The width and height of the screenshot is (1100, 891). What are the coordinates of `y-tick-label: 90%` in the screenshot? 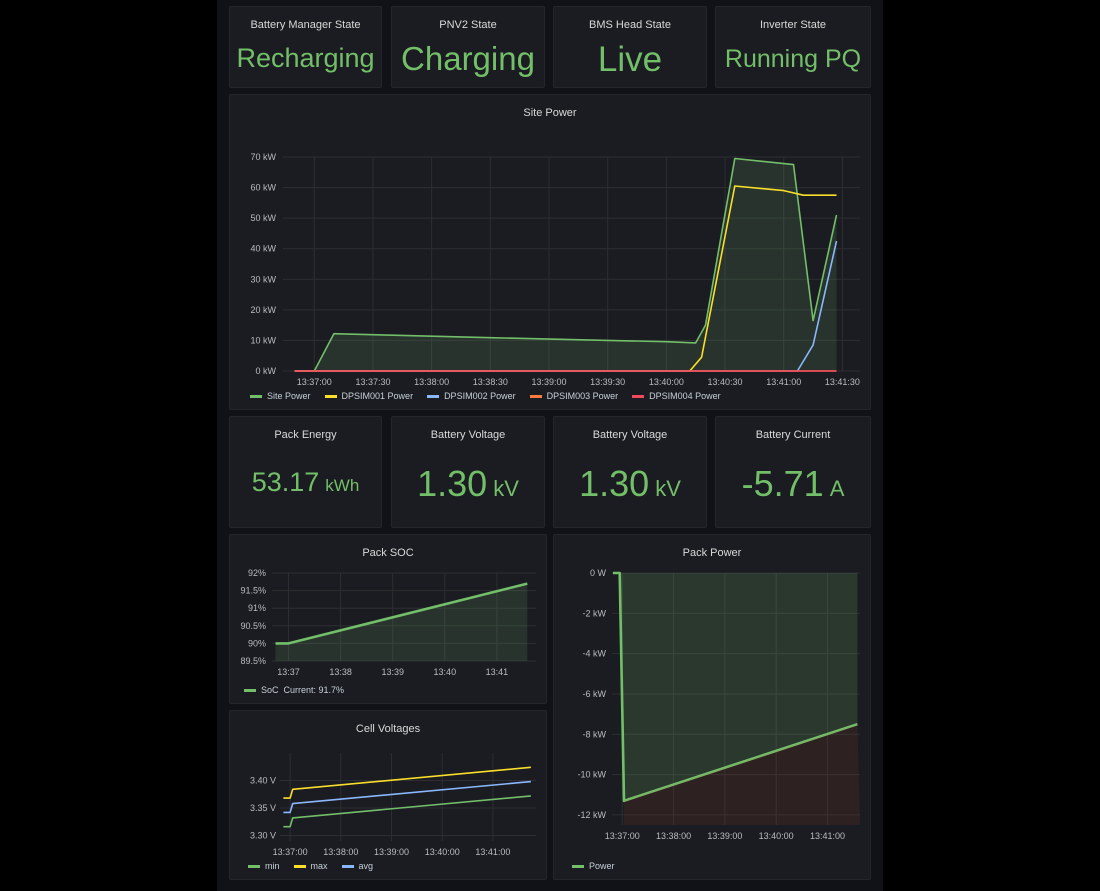 It's located at (257, 643).